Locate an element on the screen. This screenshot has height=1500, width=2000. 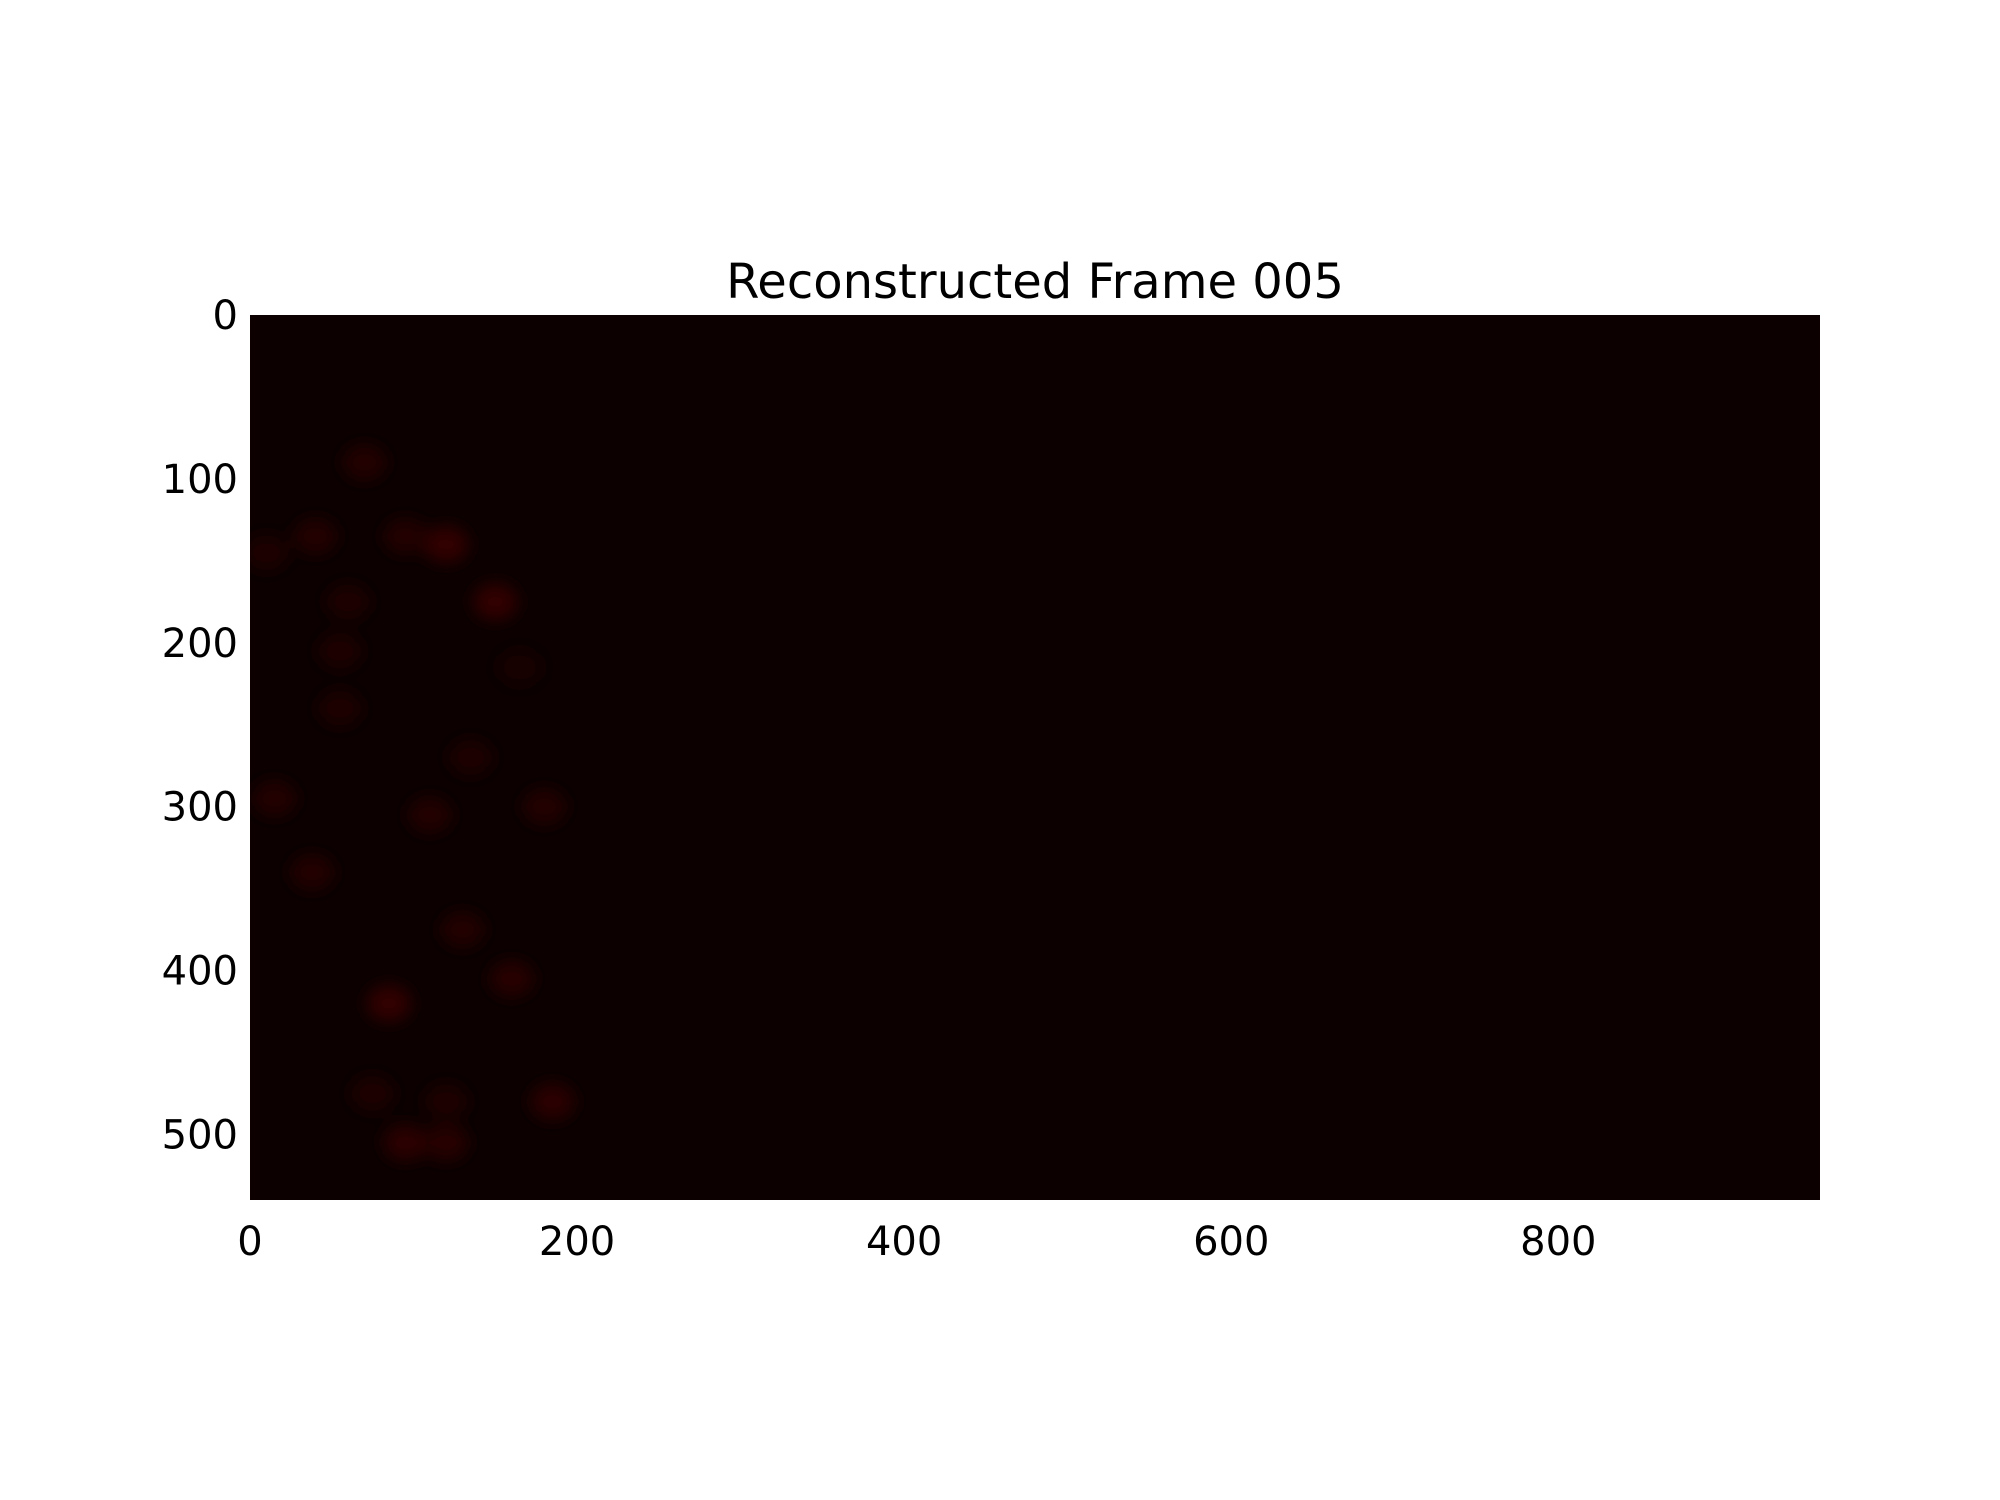
y-tick-label: 0 is located at coordinates (225, 316).